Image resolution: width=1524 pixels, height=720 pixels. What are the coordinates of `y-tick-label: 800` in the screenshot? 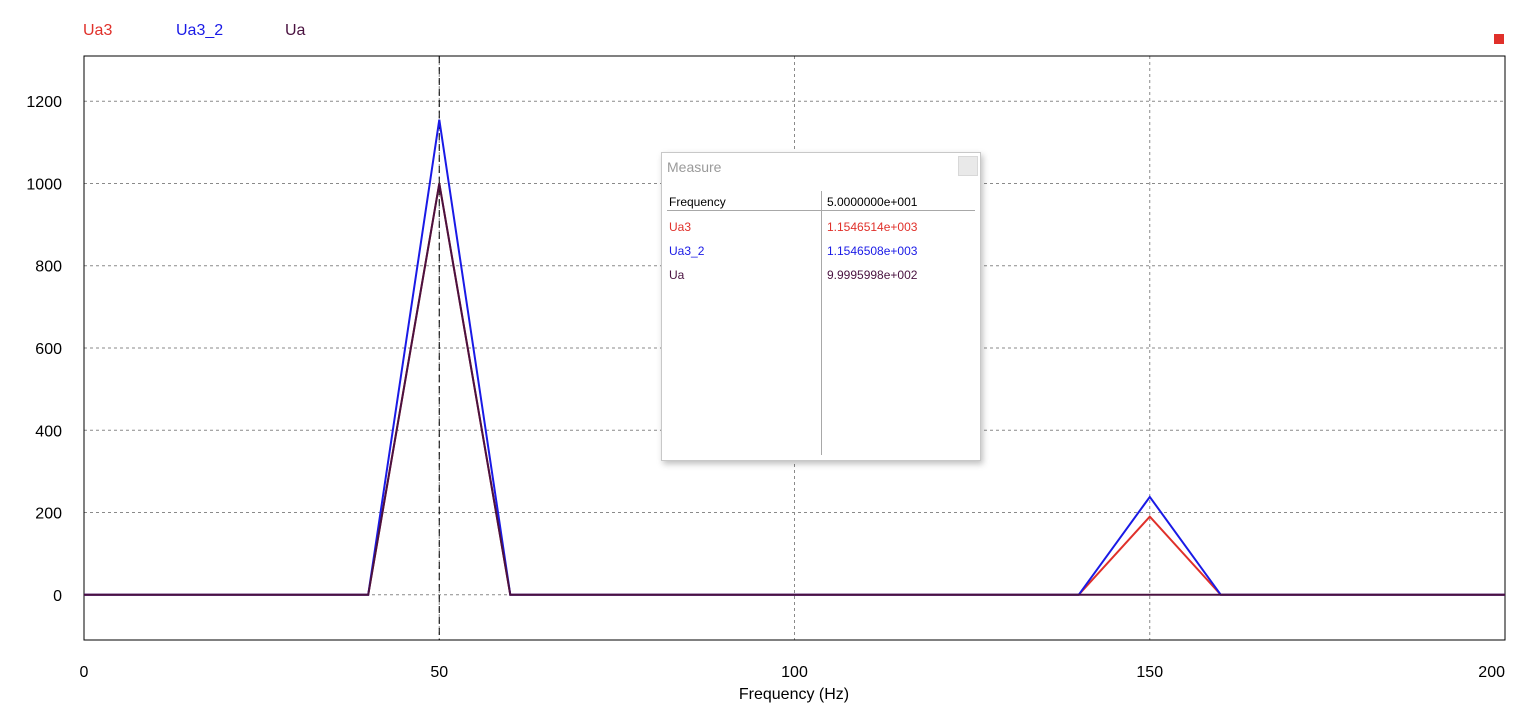 It's located at (48, 267).